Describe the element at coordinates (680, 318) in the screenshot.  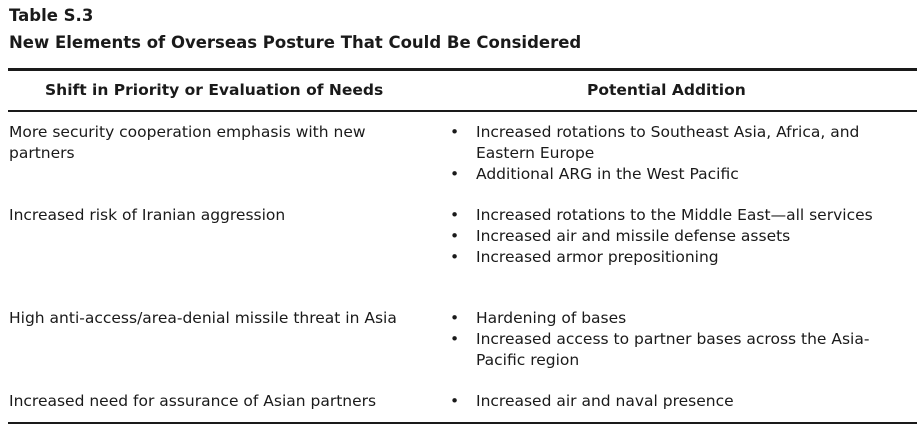
I see `list-item: • Hardening of bases` at that location.